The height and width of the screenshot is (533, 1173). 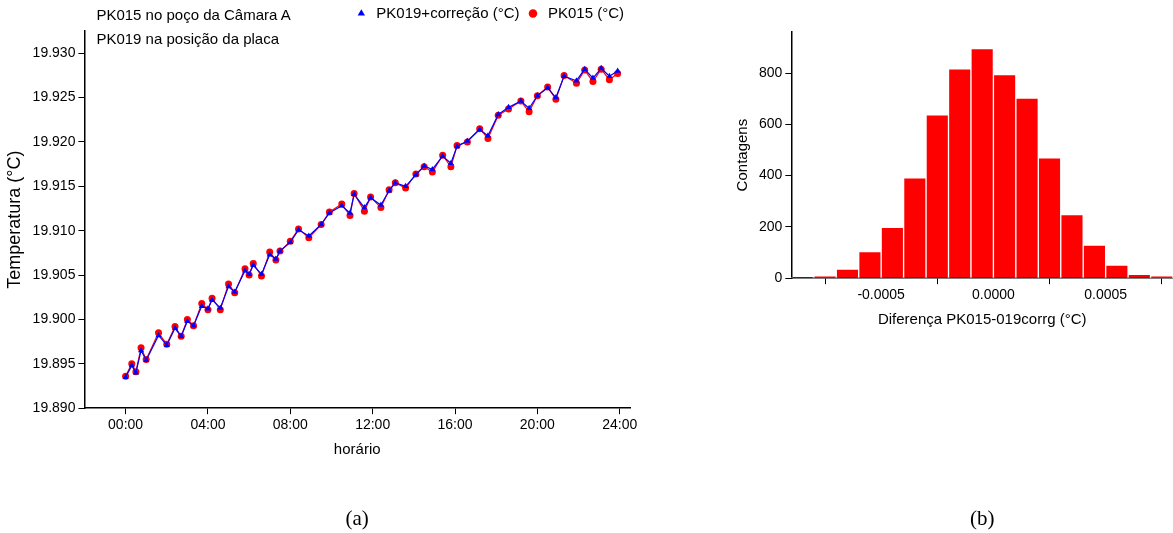 I want to click on x-tick-label: 04:00, so click(x=208, y=424).